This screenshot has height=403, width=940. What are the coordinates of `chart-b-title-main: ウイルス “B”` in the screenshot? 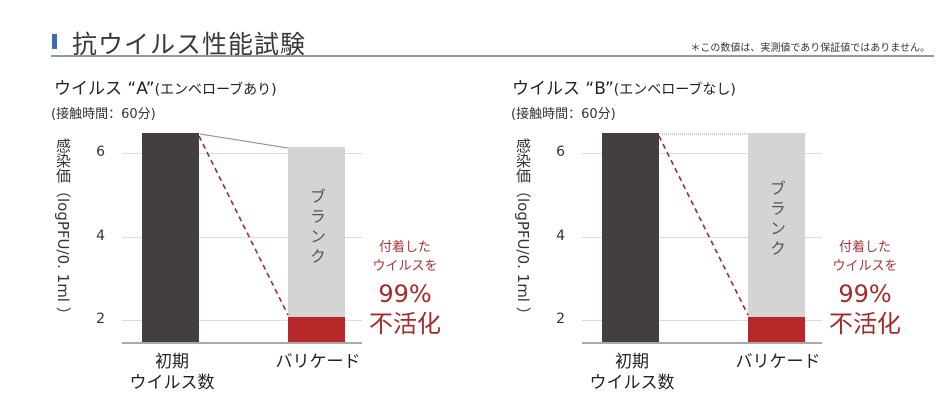 It's located at (563, 89).